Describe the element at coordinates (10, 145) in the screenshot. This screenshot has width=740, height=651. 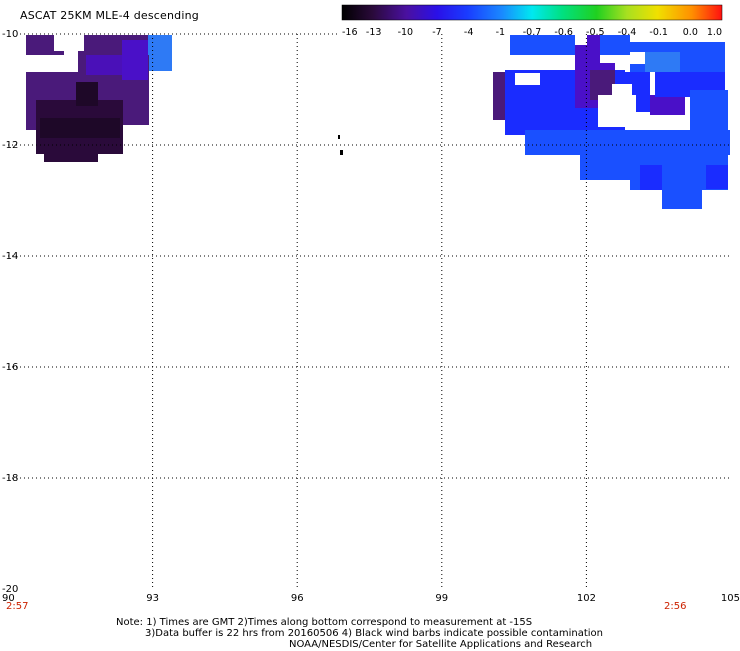
I see `y-tick-label: -12` at that location.